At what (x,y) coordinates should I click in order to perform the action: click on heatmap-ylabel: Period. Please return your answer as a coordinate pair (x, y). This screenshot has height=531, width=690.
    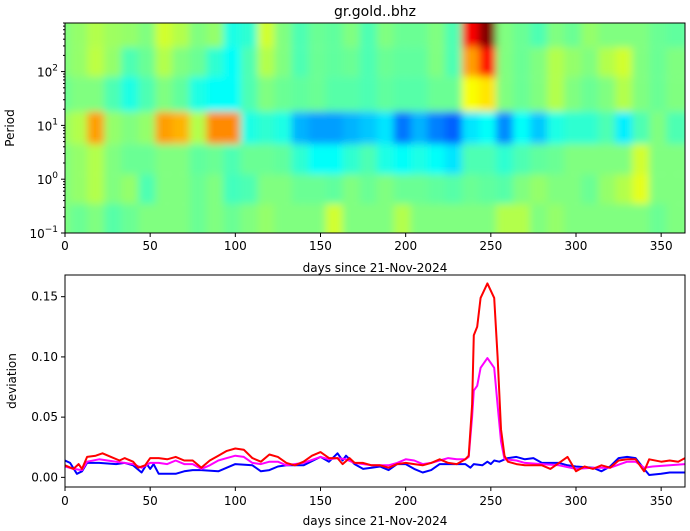
    Looking at the image, I should click on (10, 127).